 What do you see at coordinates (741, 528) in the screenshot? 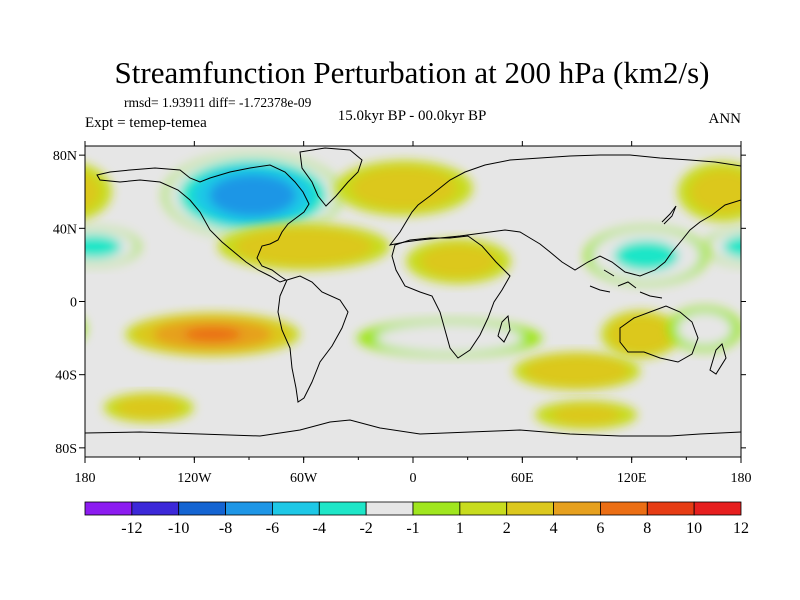
I see `colorbar-label: 12` at bounding box center [741, 528].